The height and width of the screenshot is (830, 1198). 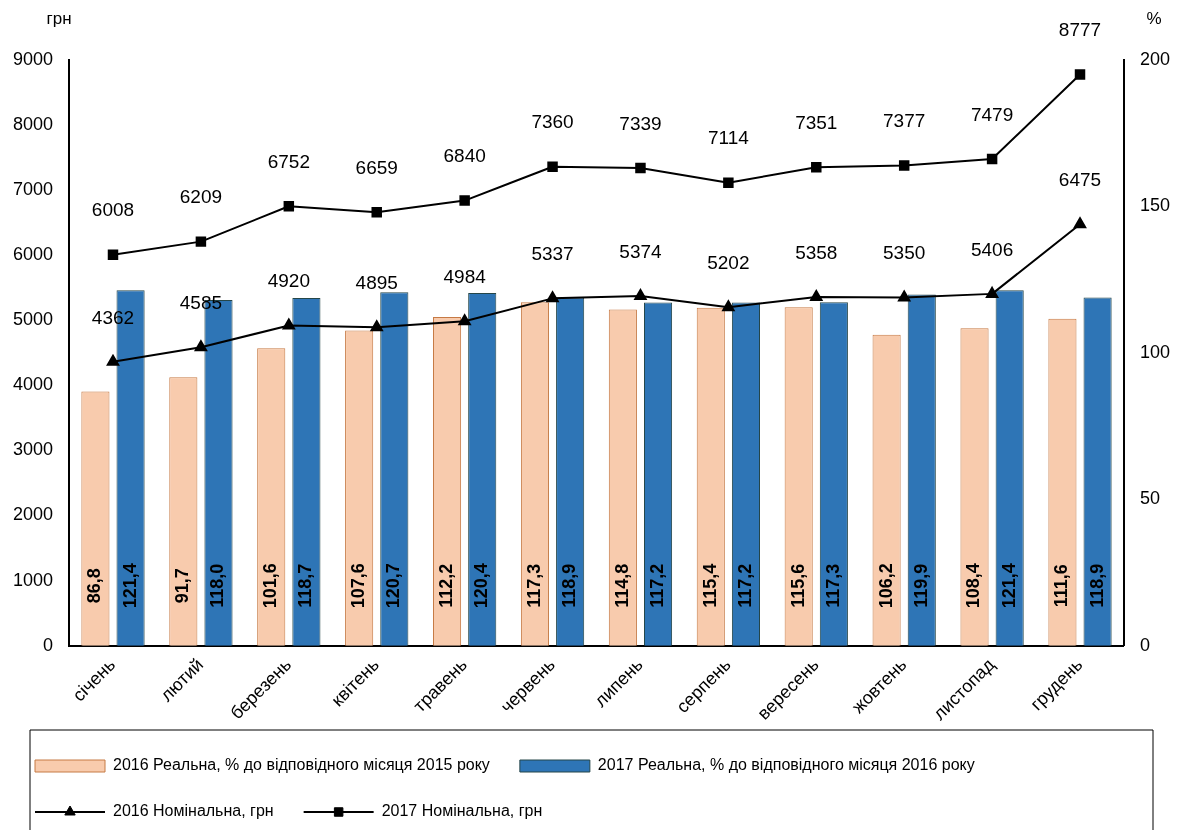 I want to click on data-label: 115,6, so click(x=797, y=585).